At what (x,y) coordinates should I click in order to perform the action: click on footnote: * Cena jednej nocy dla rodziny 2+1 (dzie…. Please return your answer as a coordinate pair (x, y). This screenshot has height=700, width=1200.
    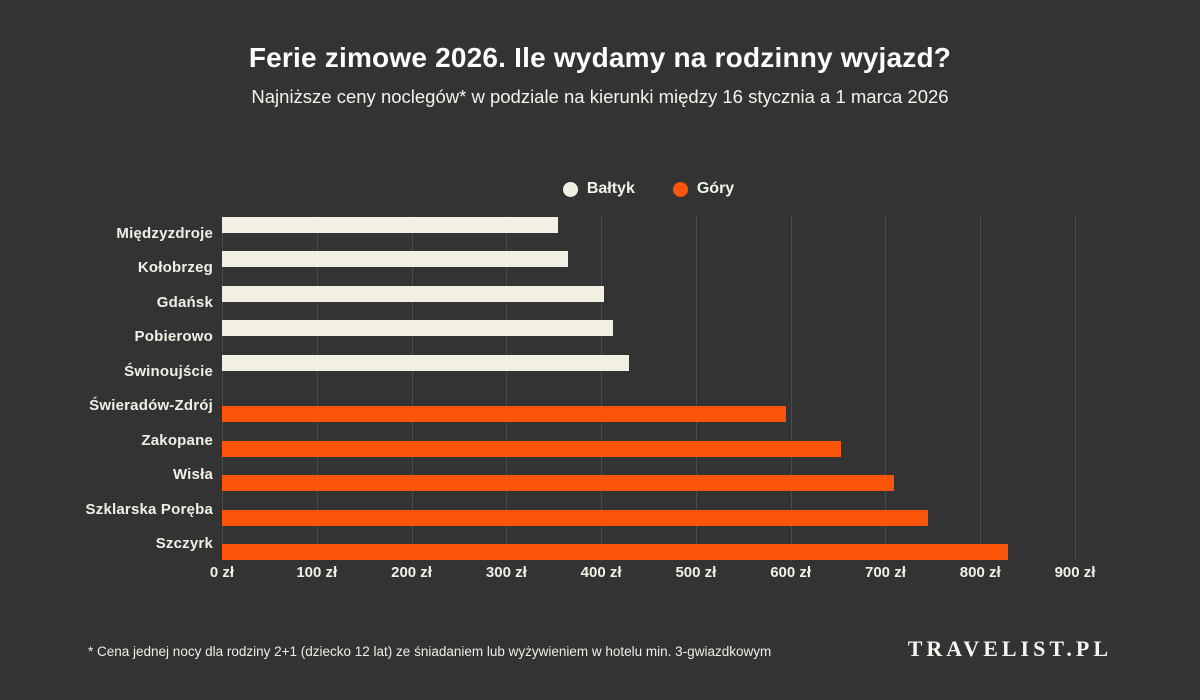
    Looking at the image, I should click on (430, 651).